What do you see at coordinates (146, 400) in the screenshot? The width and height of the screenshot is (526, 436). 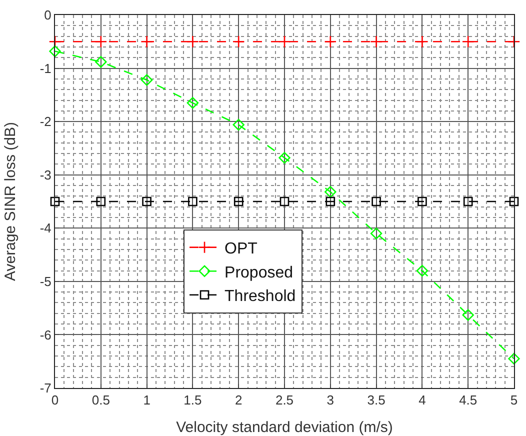 I see `x-tick-label: 1` at bounding box center [146, 400].